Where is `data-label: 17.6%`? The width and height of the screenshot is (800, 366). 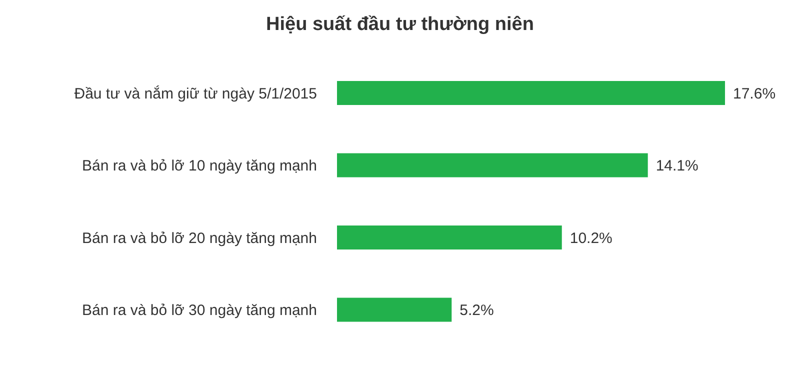
data-label: 17.6% is located at coordinates (754, 93).